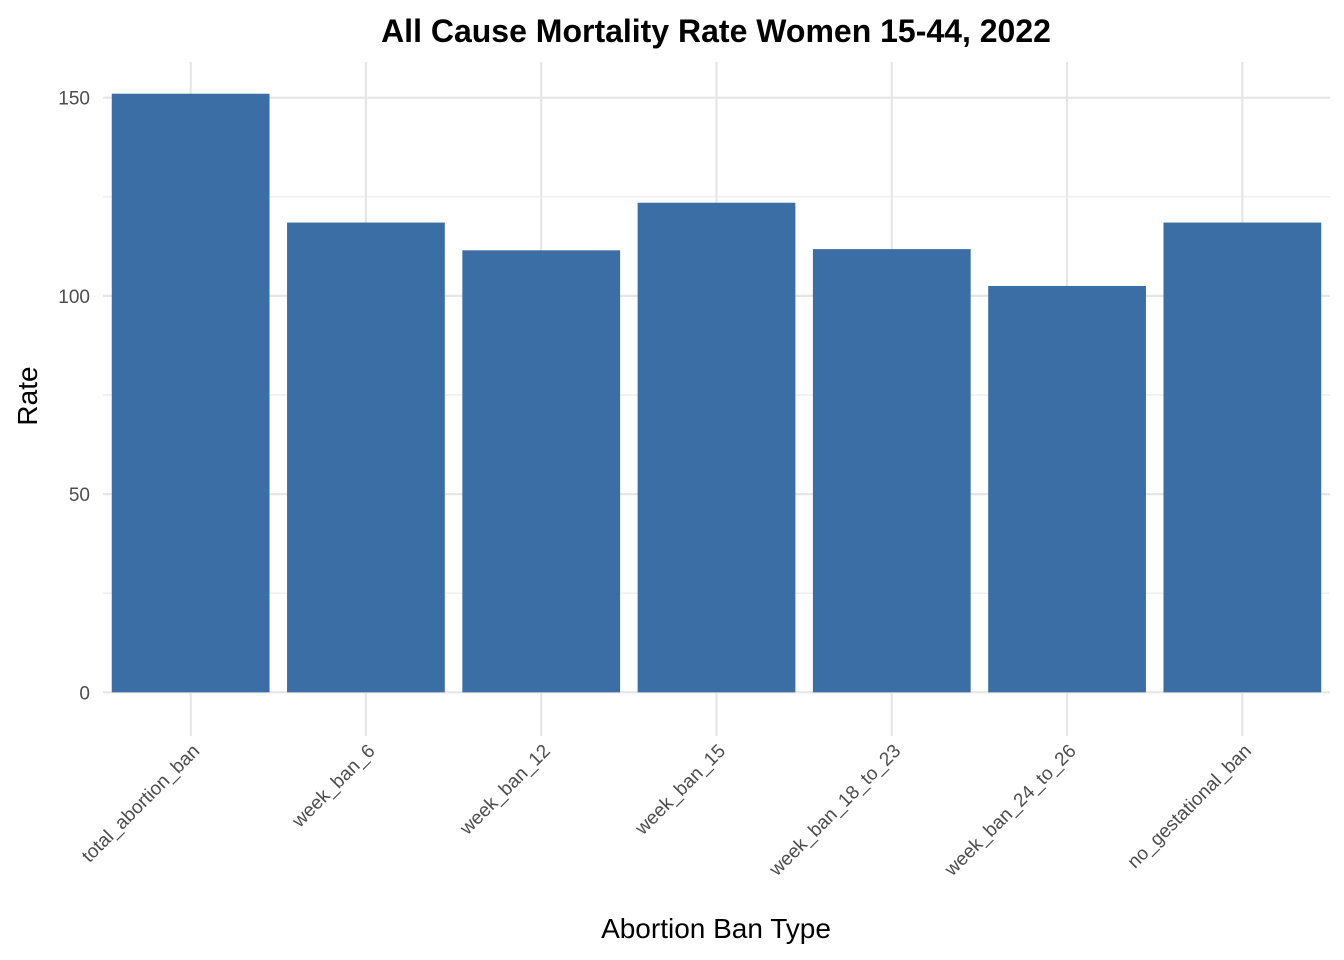 The height and width of the screenshot is (960, 1344). I want to click on y-axis-title: Rate, so click(27, 395).